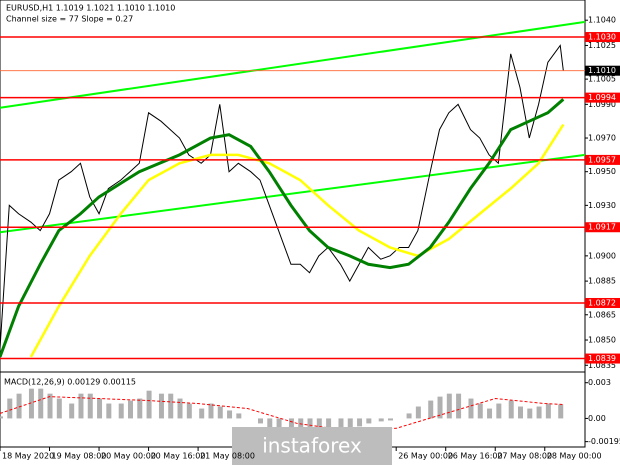 The width and height of the screenshot is (620, 465). Describe the element at coordinates (90, 8) in the screenshot. I see `symbol-header: EURUSD,H1 1.1019 1.1021 1.1010 1.1010` at that location.